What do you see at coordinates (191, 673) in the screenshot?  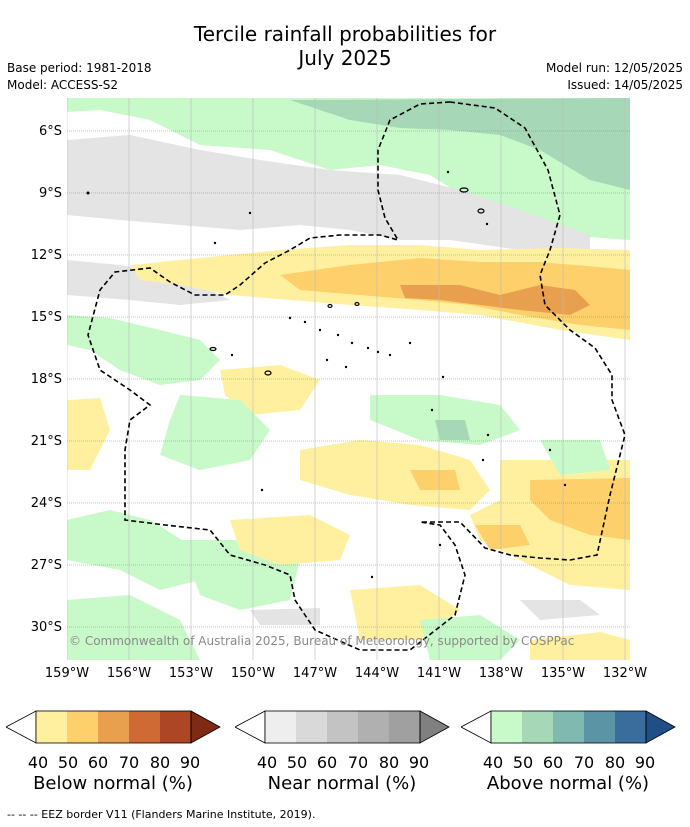 I see `lon-label: 153°W` at bounding box center [191, 673].